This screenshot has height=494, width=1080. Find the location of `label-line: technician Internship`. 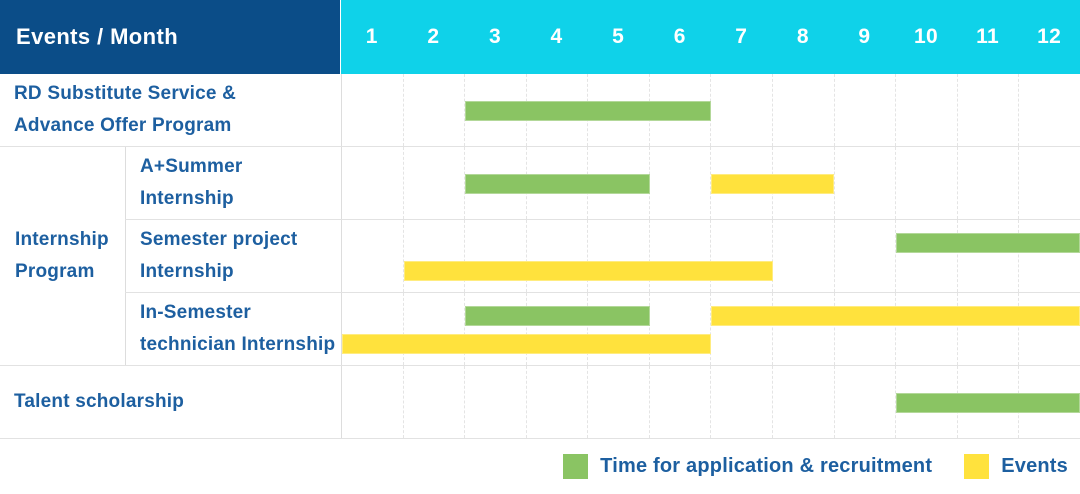

label-line: technician Internship is located at coordinates (238, 344).